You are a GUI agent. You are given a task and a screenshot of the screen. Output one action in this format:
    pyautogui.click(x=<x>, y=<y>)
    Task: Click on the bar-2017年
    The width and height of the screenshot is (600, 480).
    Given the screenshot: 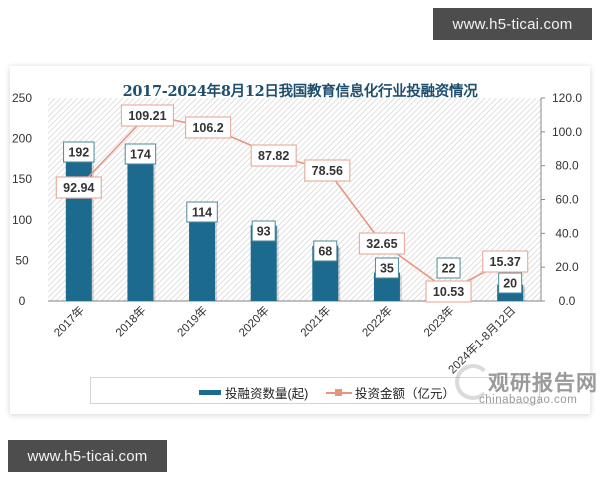 What is the action you would take?
    pyautogui.click(x=78, y=223)
    